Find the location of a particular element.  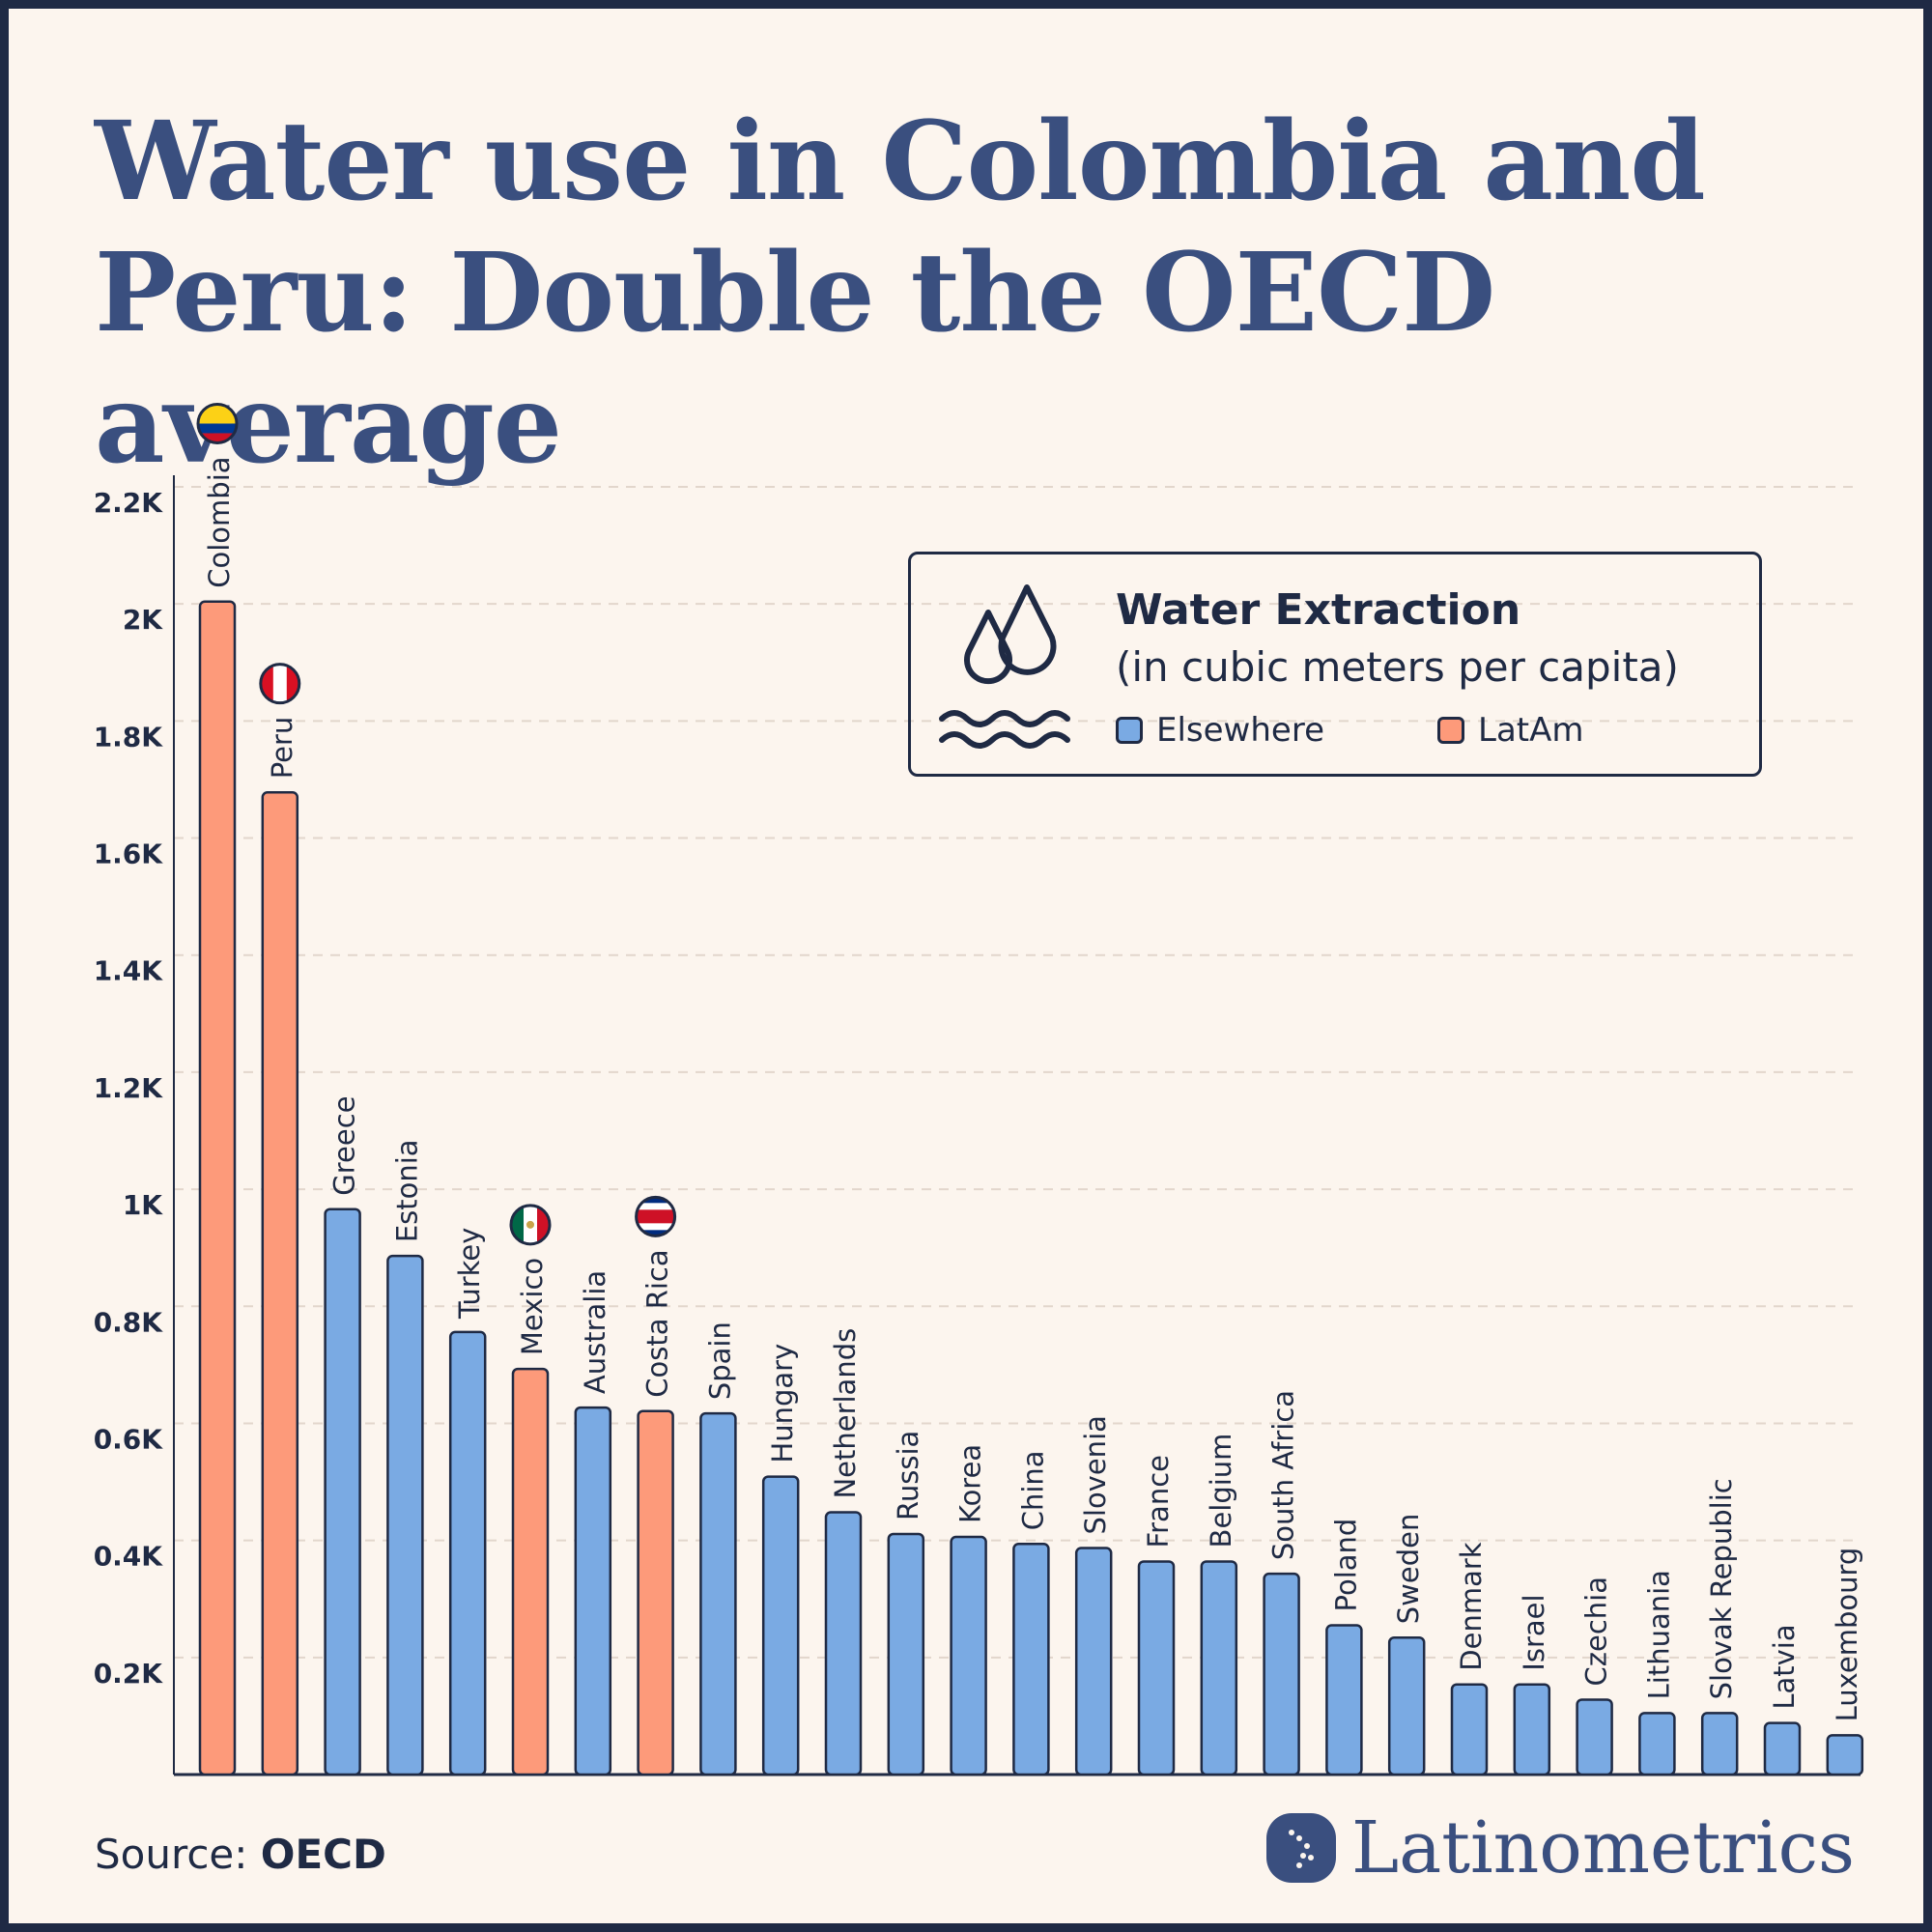

source-label: Source: is located at coordinates (171, 1854).